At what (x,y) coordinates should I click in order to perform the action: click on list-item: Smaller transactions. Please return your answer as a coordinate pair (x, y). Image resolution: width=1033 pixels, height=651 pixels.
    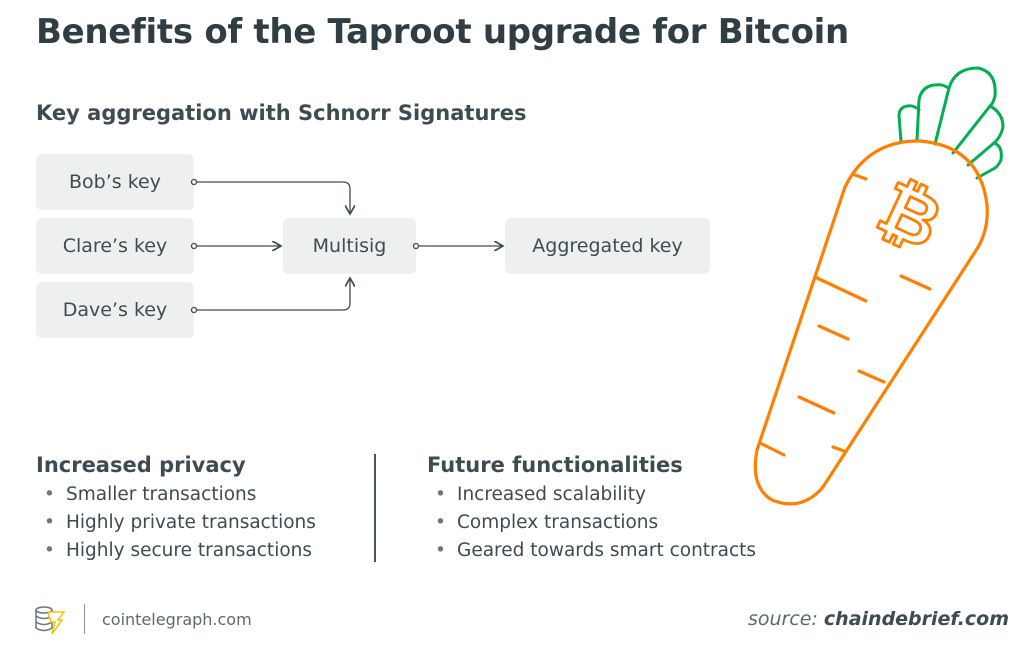
    Looking at the image, I should click on (176, 495).